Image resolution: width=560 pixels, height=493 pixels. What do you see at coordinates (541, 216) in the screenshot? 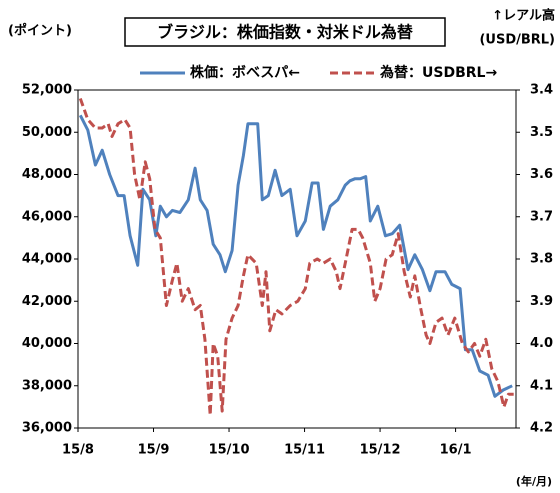
I see `y2-tick-label: 3.7` at bounding box center [541, 216].